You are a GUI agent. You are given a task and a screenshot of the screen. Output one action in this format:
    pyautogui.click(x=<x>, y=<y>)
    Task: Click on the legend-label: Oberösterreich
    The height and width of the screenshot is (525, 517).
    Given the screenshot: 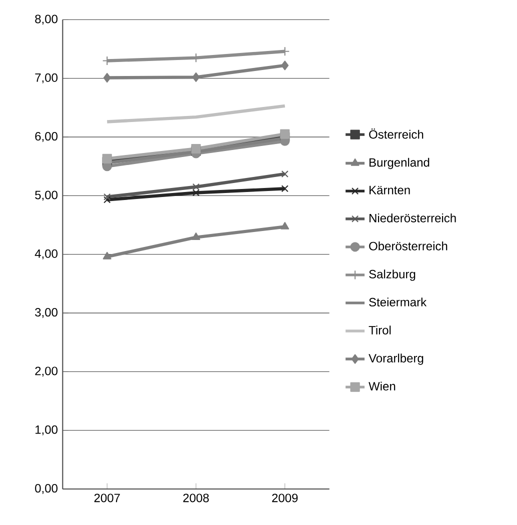 What is the action you would take?
    pyautogui.click(x=408, y=246)
    